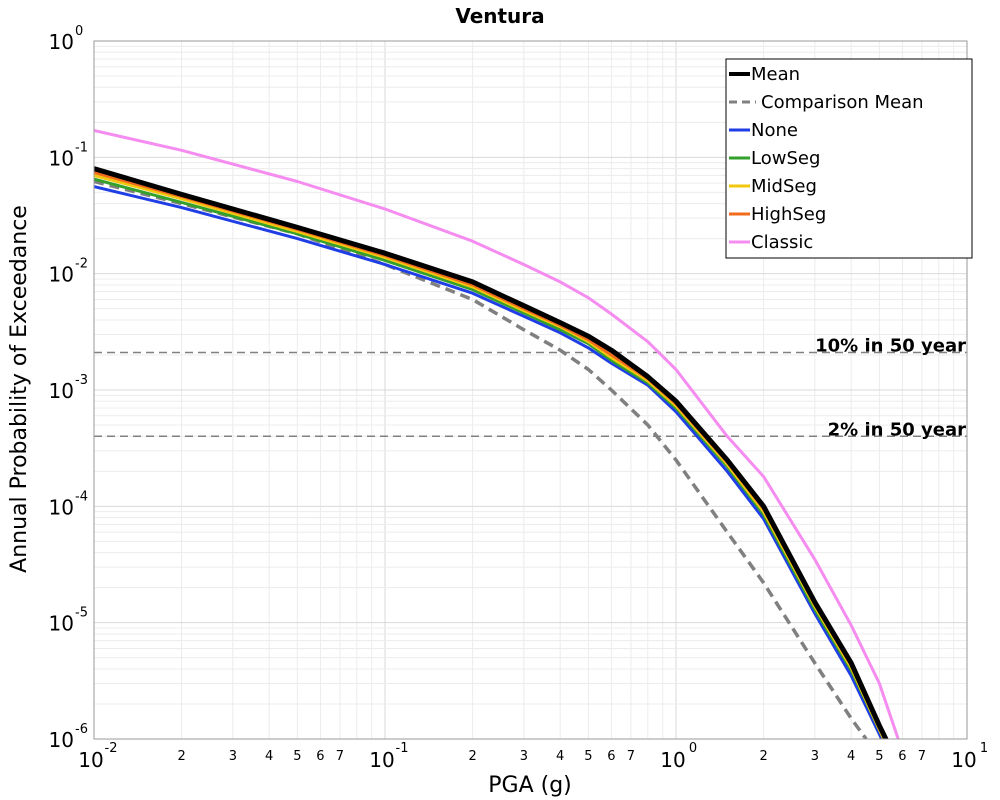  What do you see at coordinates (842, 102) in the screenshot?
I see `legend-label: Comparison Mean` at bounding box center [842, 102].